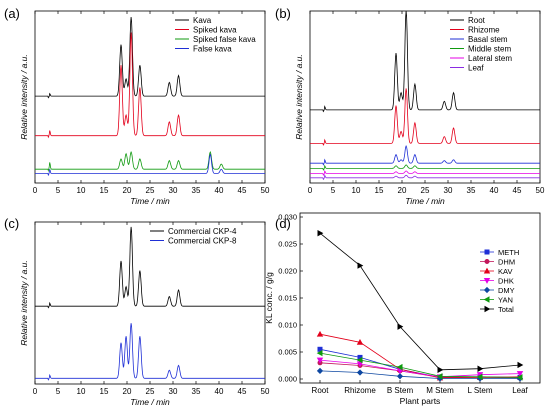 Image resolution: width=550 pixels, height=413 pixels. What do you see at coordinates (490, 58) in the screenshot?
I see `legend-label: Lateral stem` at bounding box center [490, 58].